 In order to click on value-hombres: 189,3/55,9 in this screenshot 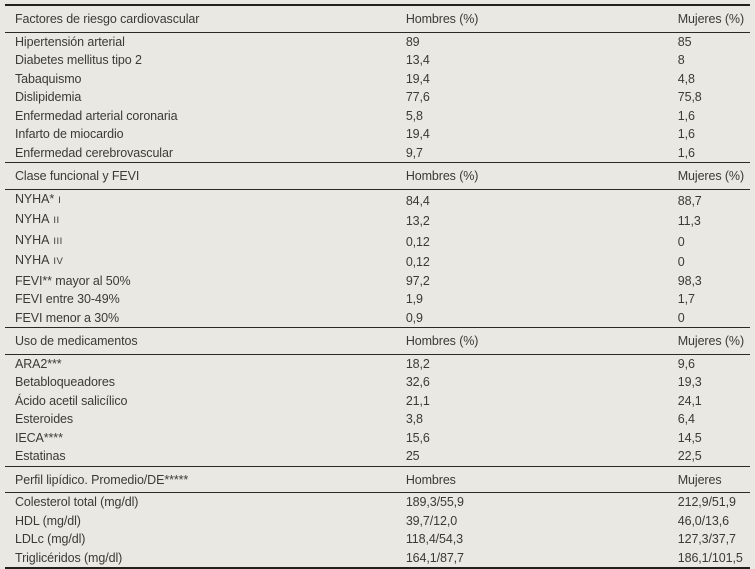, I will do `click(434, 502)`.